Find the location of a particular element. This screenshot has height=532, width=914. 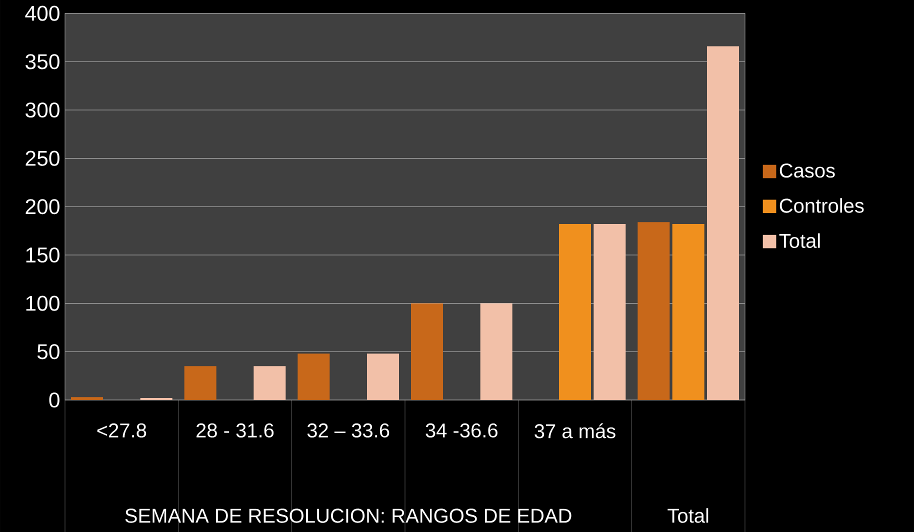

y-tick-label: 200 is located at coordinates (43, 206).